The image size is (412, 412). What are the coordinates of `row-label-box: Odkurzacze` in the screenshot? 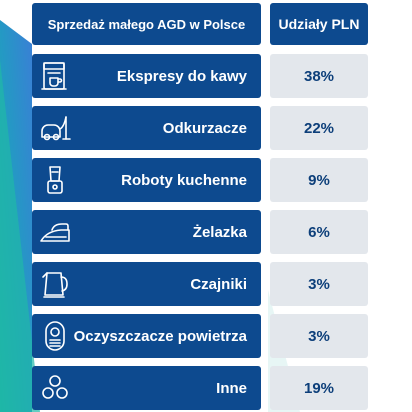 It's located at (146, 128).